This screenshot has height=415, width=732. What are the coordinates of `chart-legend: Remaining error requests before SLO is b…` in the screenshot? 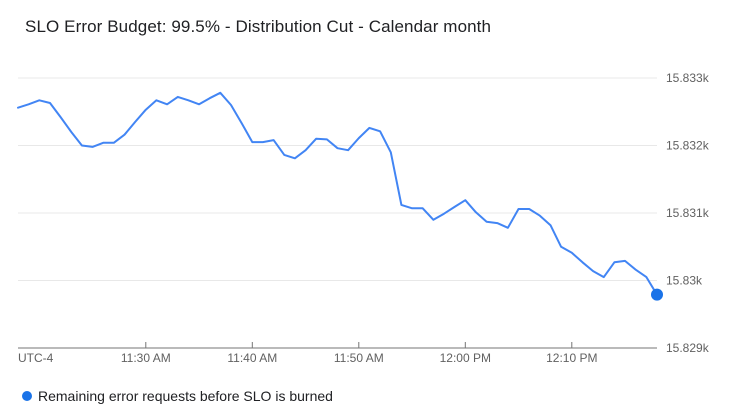 It's located at (177, 396).